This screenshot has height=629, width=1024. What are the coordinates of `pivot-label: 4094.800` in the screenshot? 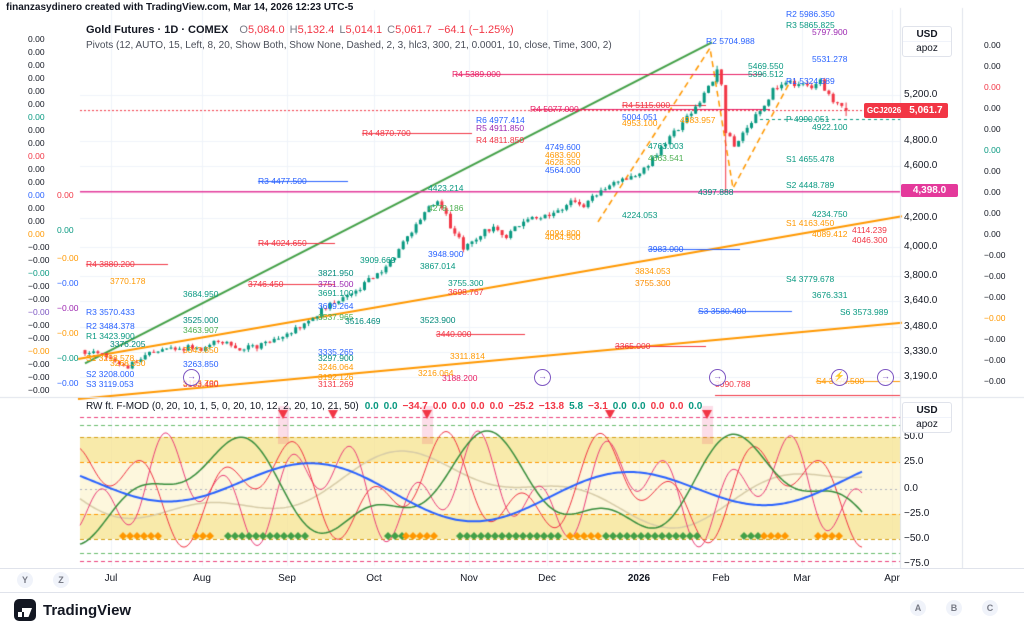 It's located at (563, 233).